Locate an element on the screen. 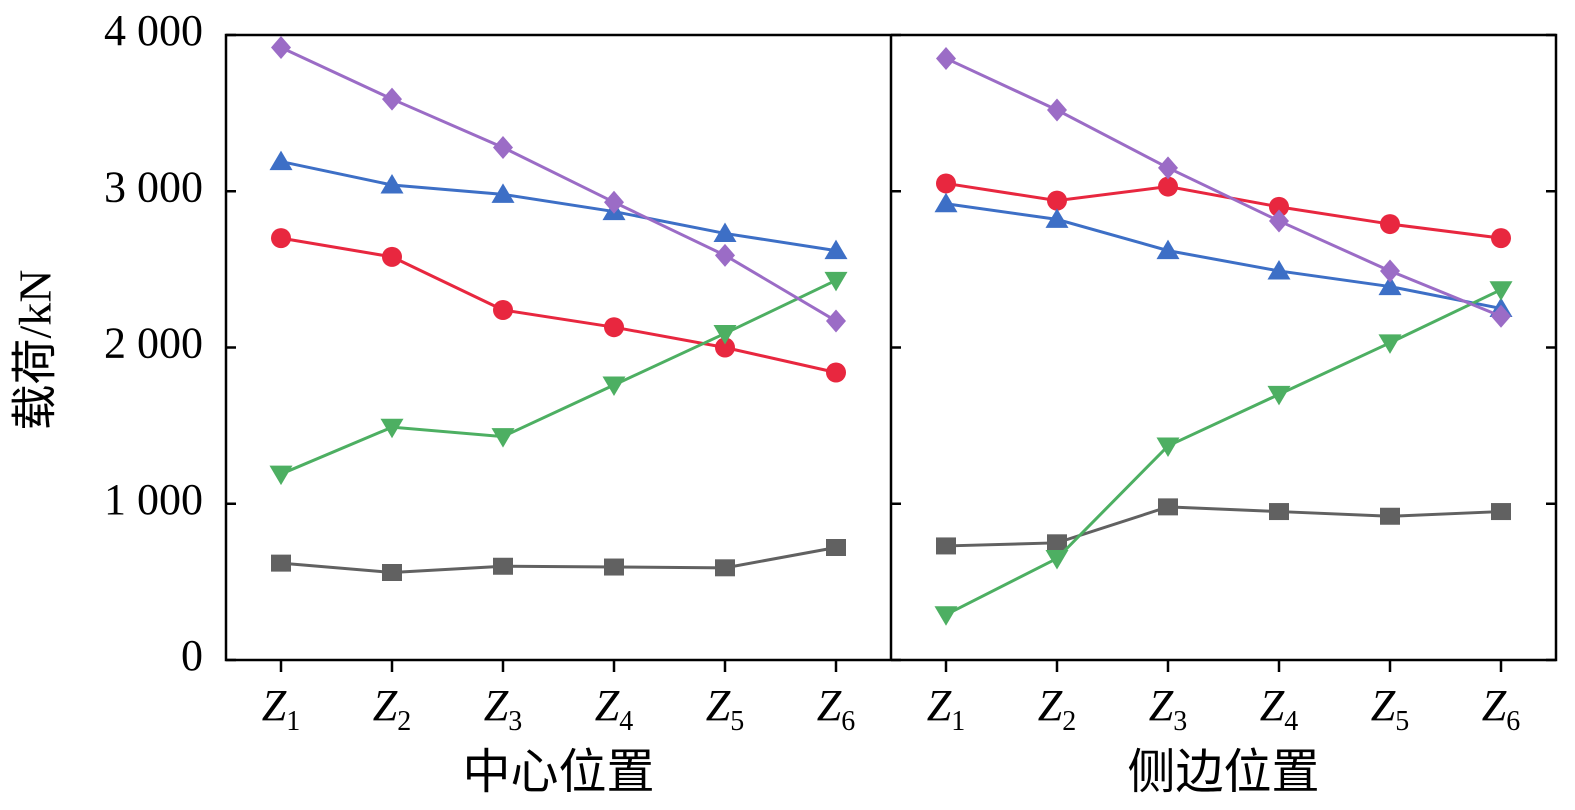 Image resolution: width=1575 pixels, height=810 pixels. series-triangle-down is located at coordinates (558, 378).